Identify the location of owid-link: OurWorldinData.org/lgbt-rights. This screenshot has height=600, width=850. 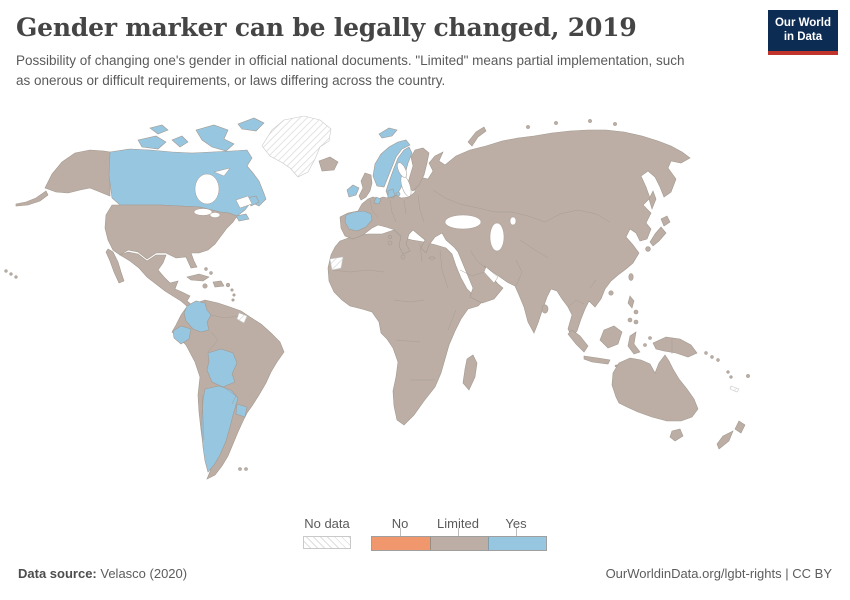
(693, 573).